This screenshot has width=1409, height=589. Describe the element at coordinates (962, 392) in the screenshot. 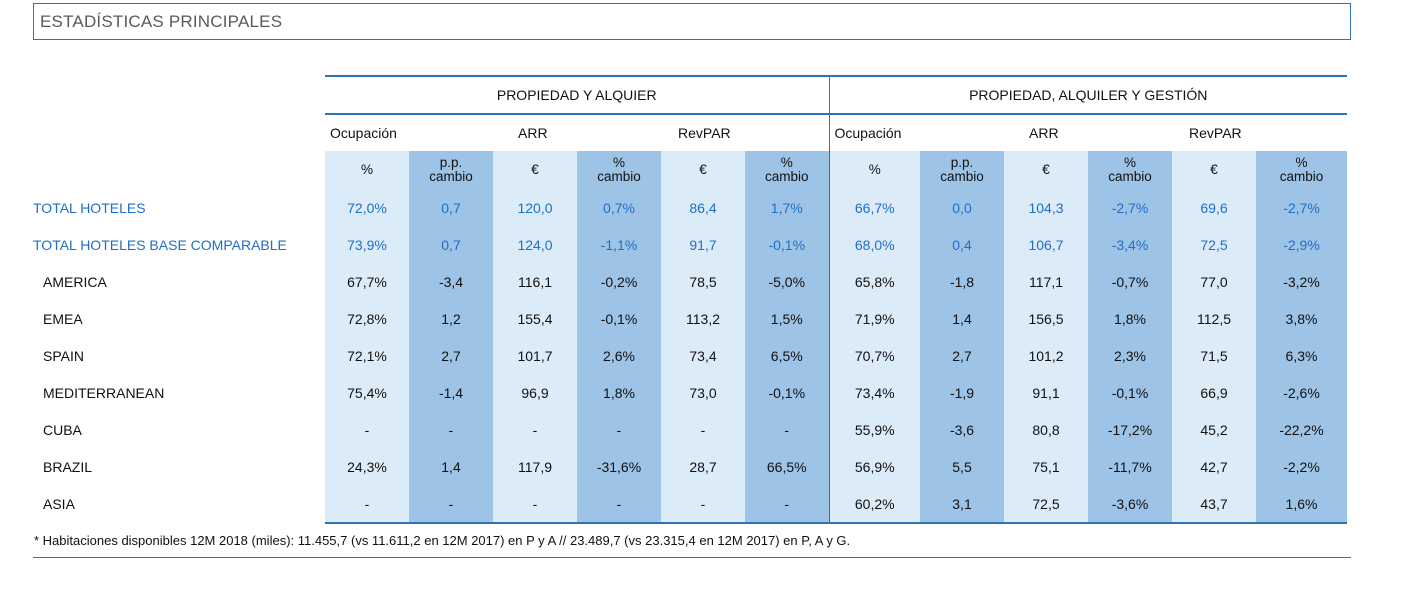

I see `table-cell: -1,9` at that location.